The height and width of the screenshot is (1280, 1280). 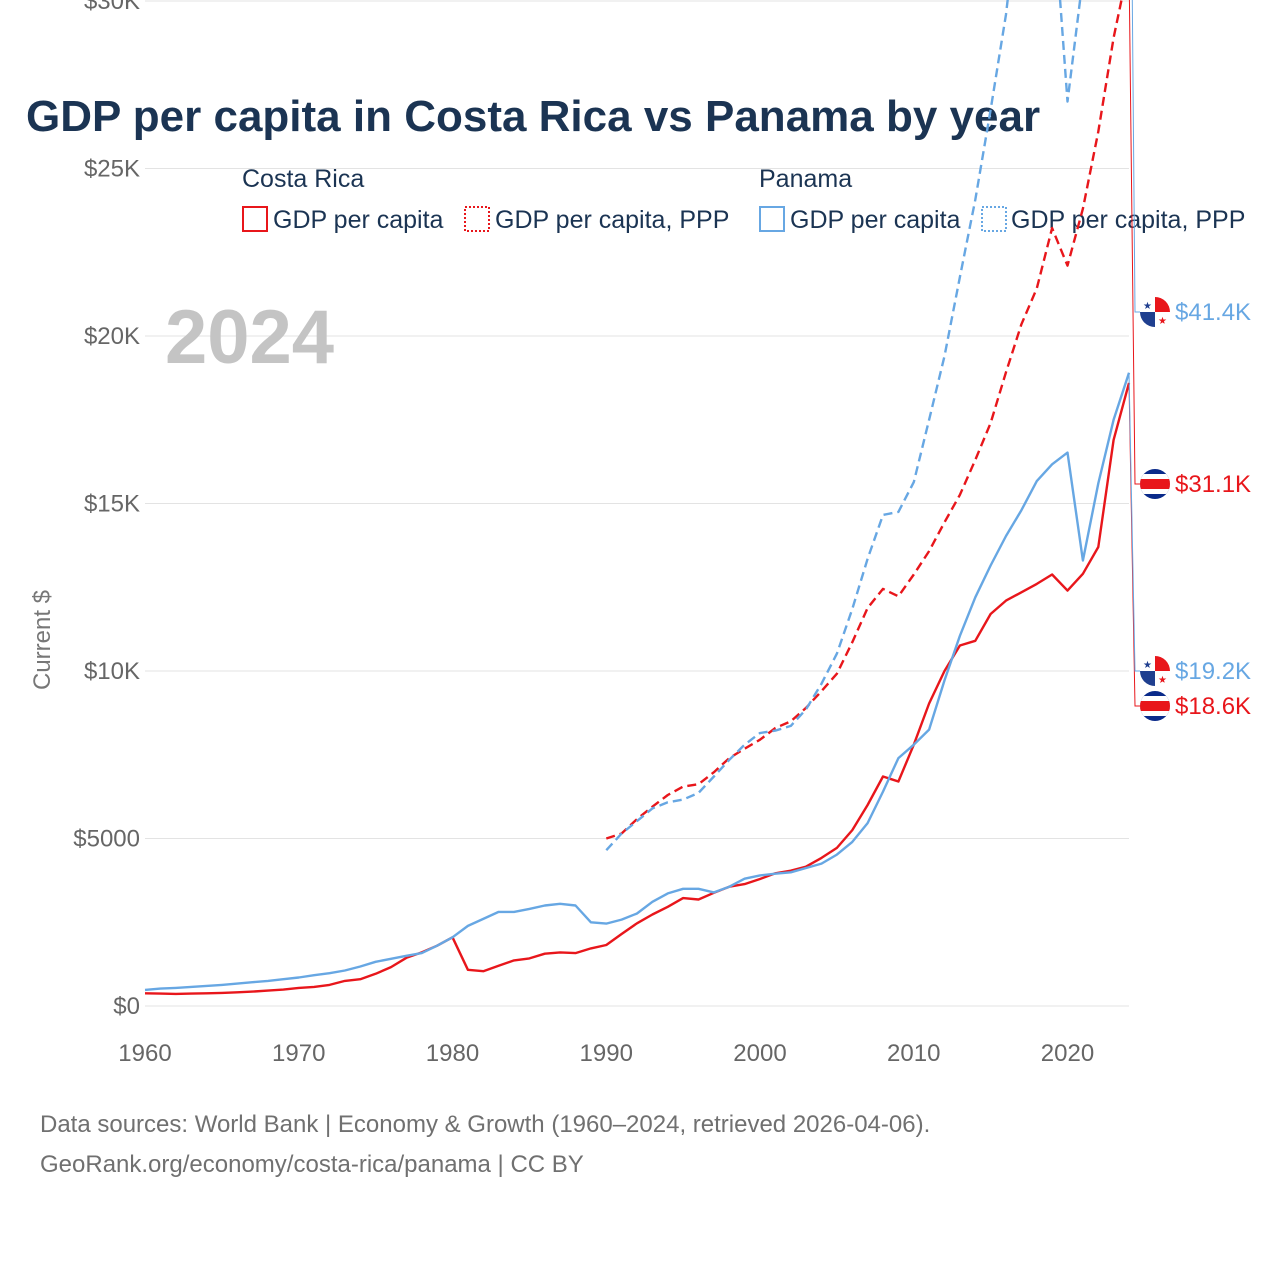 What do you see at coordinates (298, 1053) in the screenshot?
I see `x-tick-label: 1970` at bounding box center [298, 1053].